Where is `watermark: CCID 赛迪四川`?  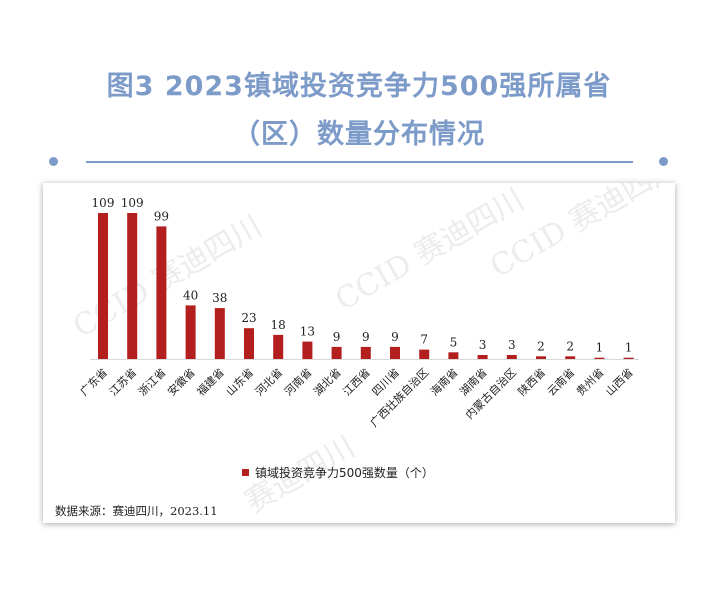 watermark: CCID 赛迪四川 is located at coordinates (168, 277).